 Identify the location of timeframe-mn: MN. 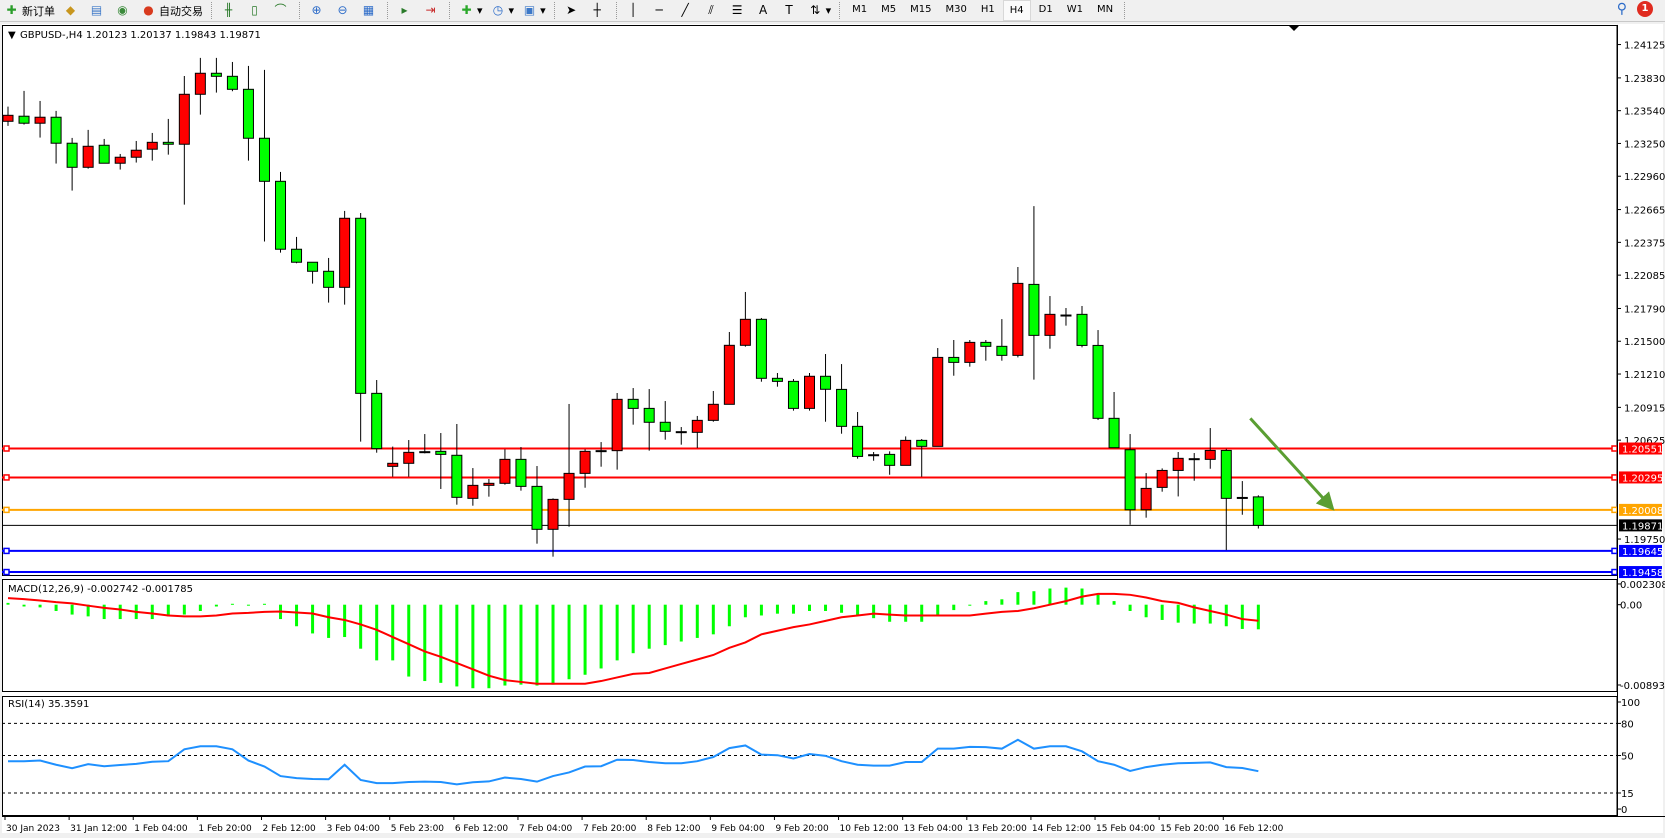
(1105, 9).